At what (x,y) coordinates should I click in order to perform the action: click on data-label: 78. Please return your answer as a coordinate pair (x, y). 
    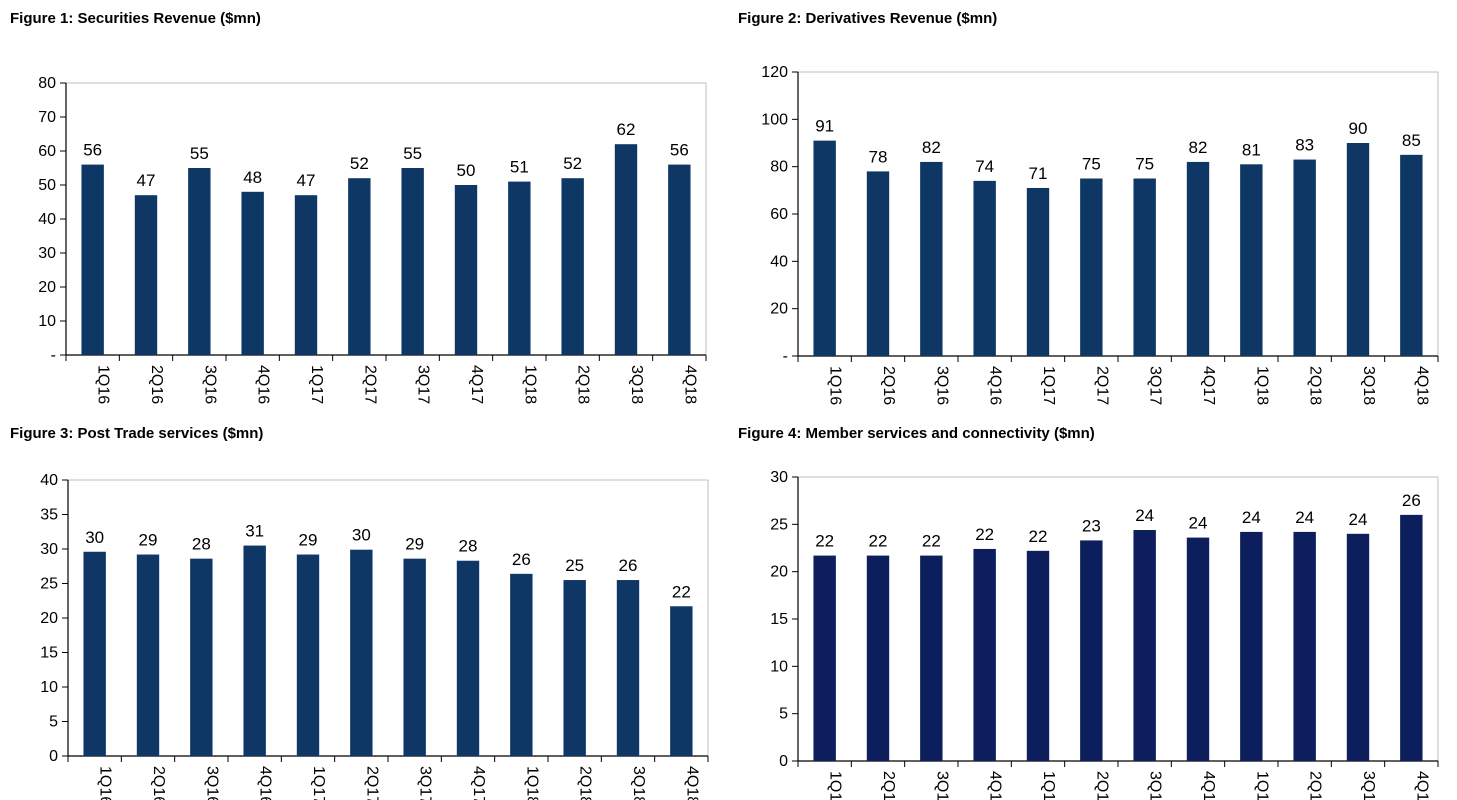
    Looking at the image, I should click on (878, 156).